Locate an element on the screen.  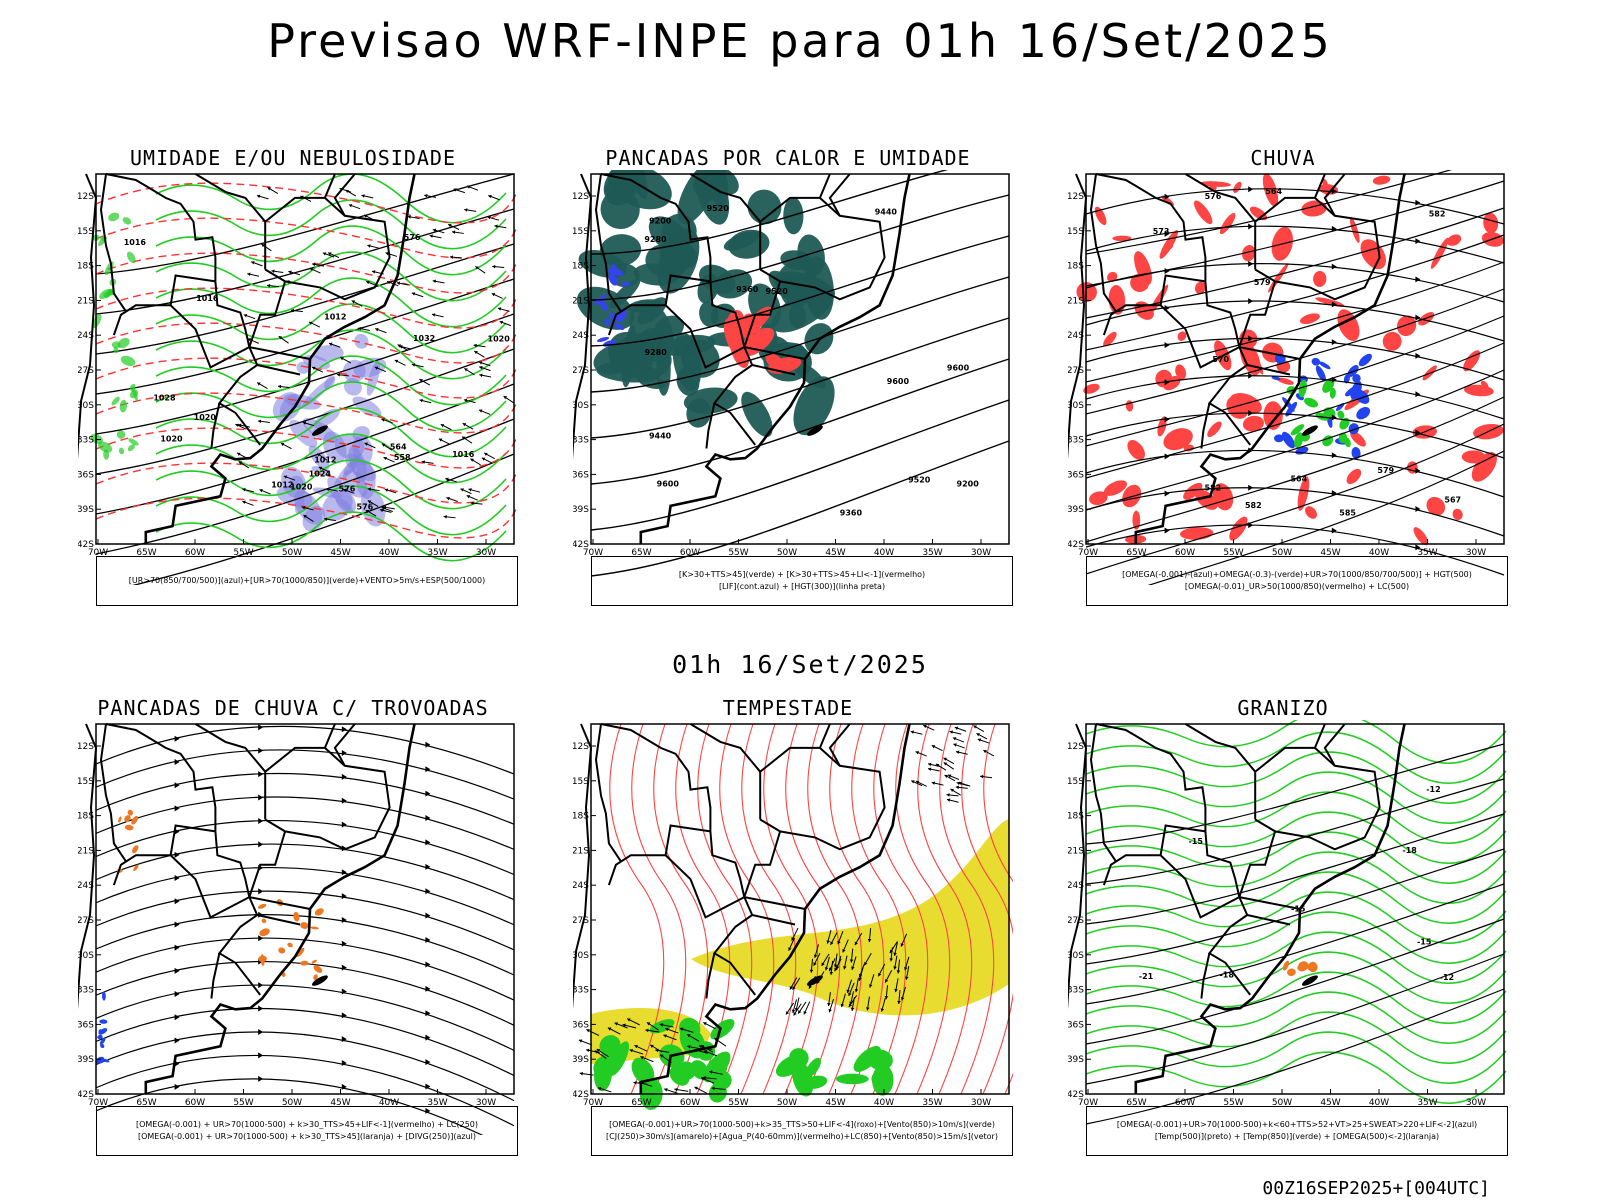
omega-green-area is located at coordinates (1299, 440).